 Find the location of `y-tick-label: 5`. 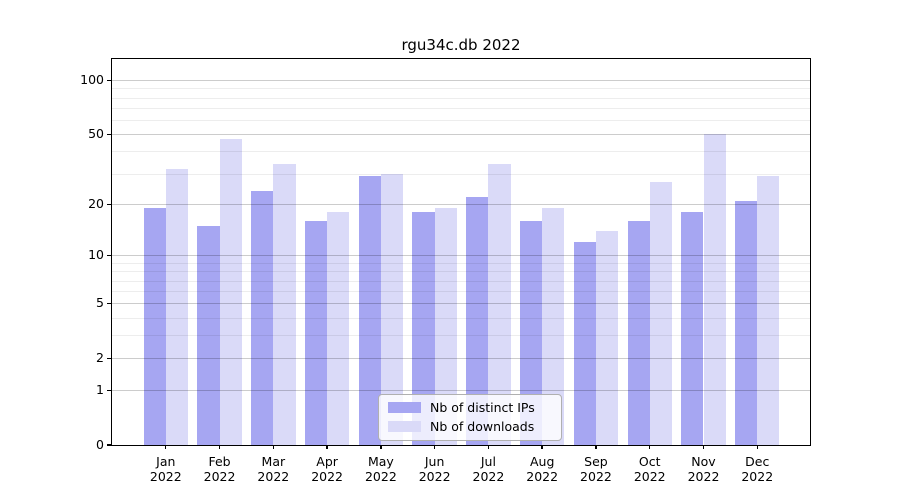

y-tick-label: 5 is located at coordinates (100, 302).